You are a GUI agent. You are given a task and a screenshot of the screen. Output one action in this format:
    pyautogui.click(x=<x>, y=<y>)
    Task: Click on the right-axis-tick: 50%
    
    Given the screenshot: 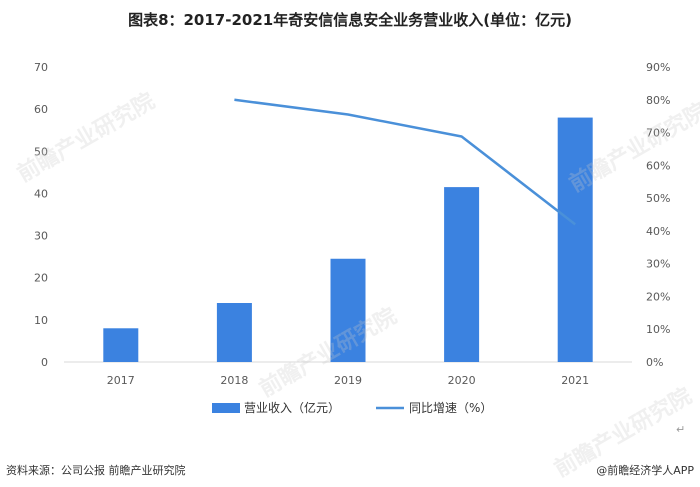 What is the action you would take?
    pyautogui.click(x=658, y=198)
    